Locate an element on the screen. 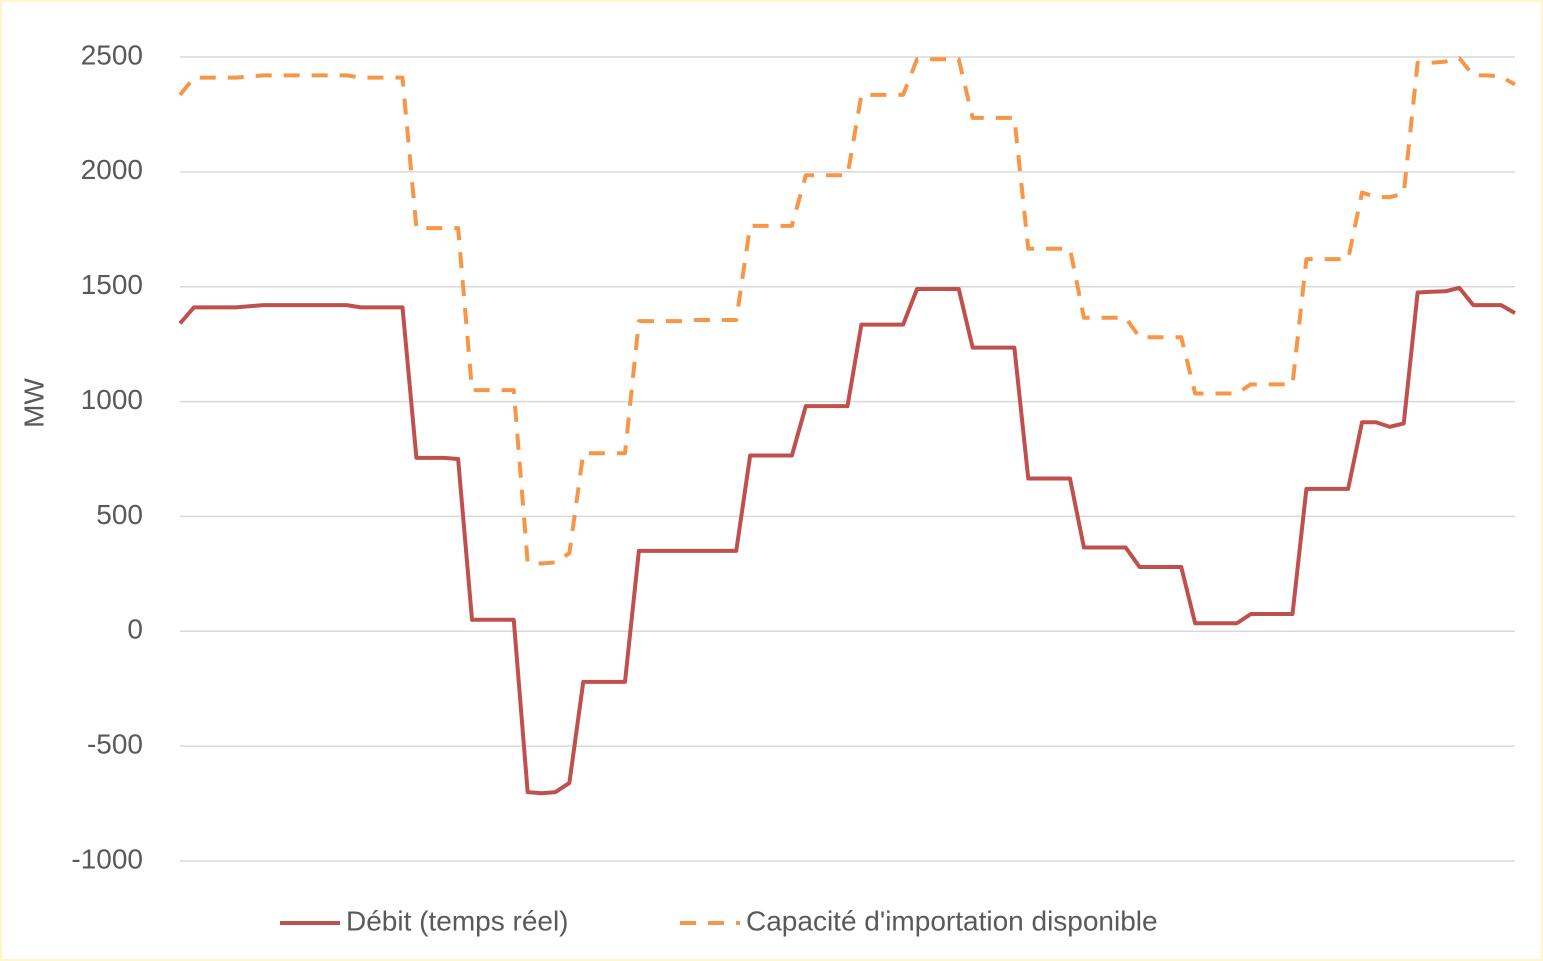  y-tick-label: 1500 is located at coordinates (112, 284).